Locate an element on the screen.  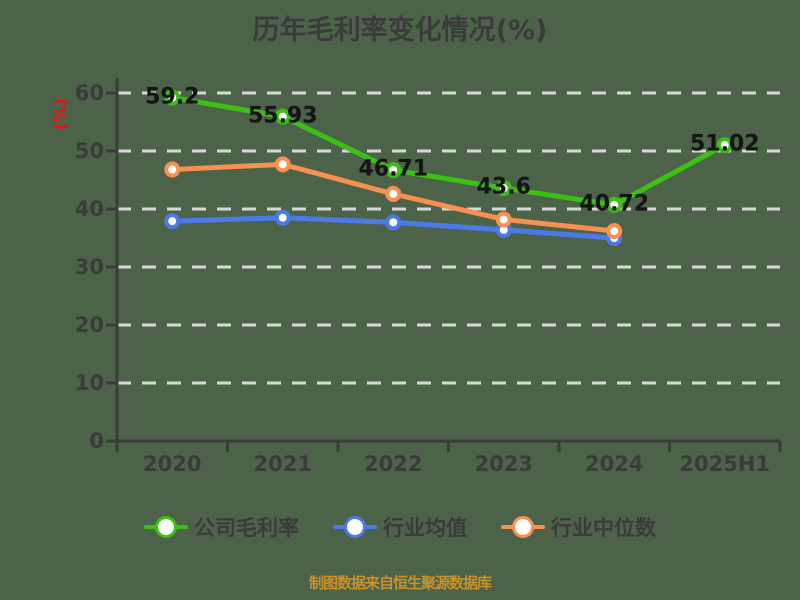
data-point-label: 59.2 is located at coordinates (172, 97).